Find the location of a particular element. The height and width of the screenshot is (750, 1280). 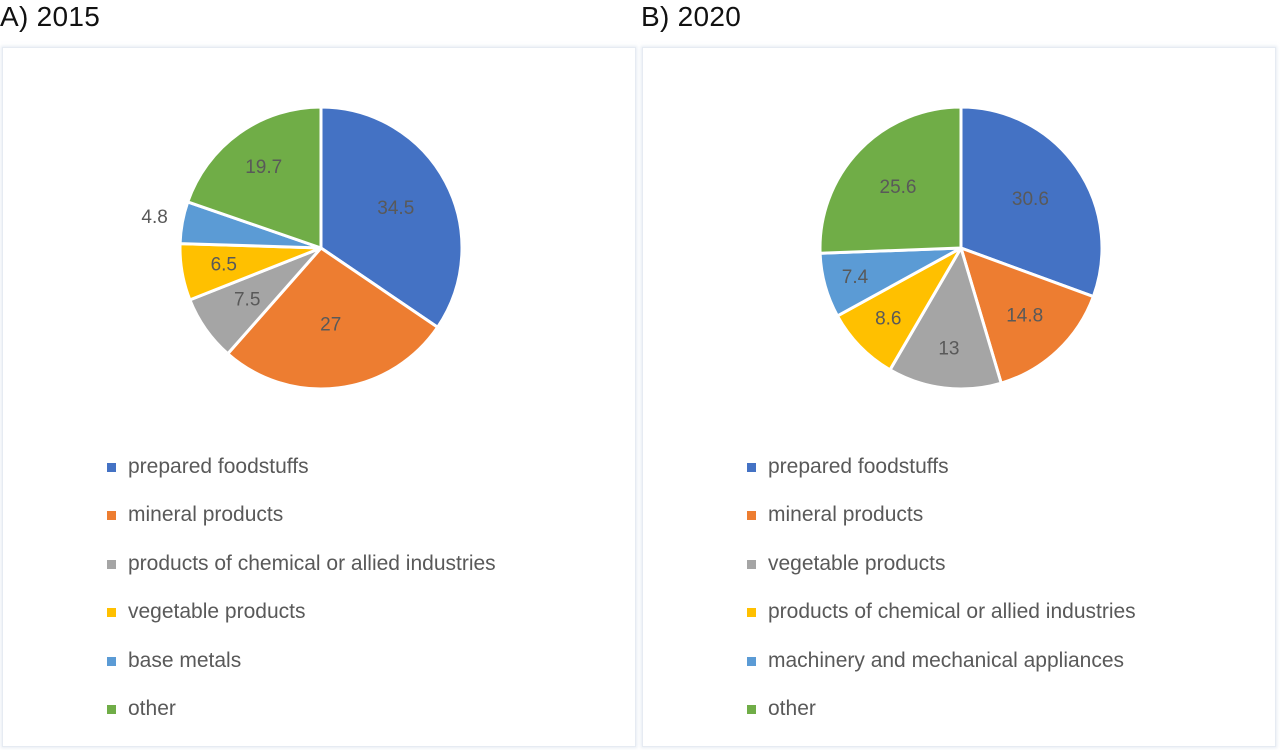

pie-data-label: 4.8 is located at coordinates (154, 217).